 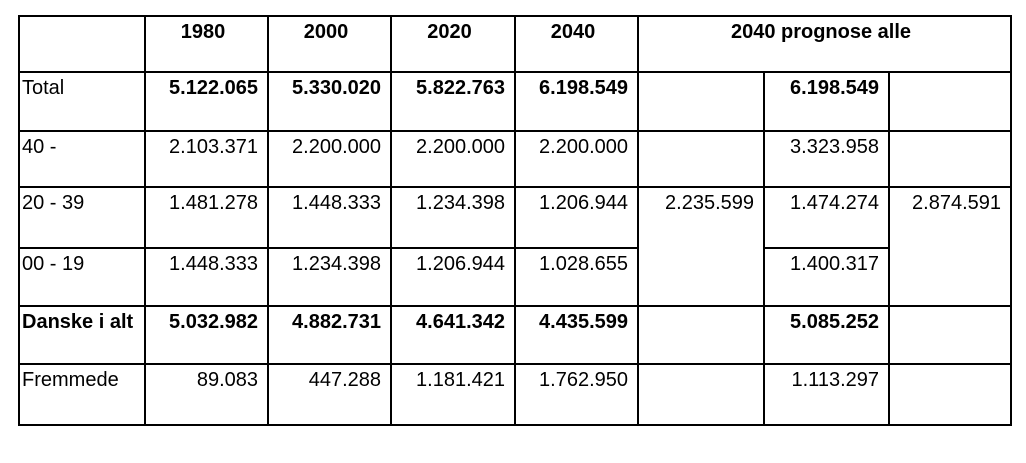 I want to click on table-cell: 2.103.371, so click(x=206, y=159).